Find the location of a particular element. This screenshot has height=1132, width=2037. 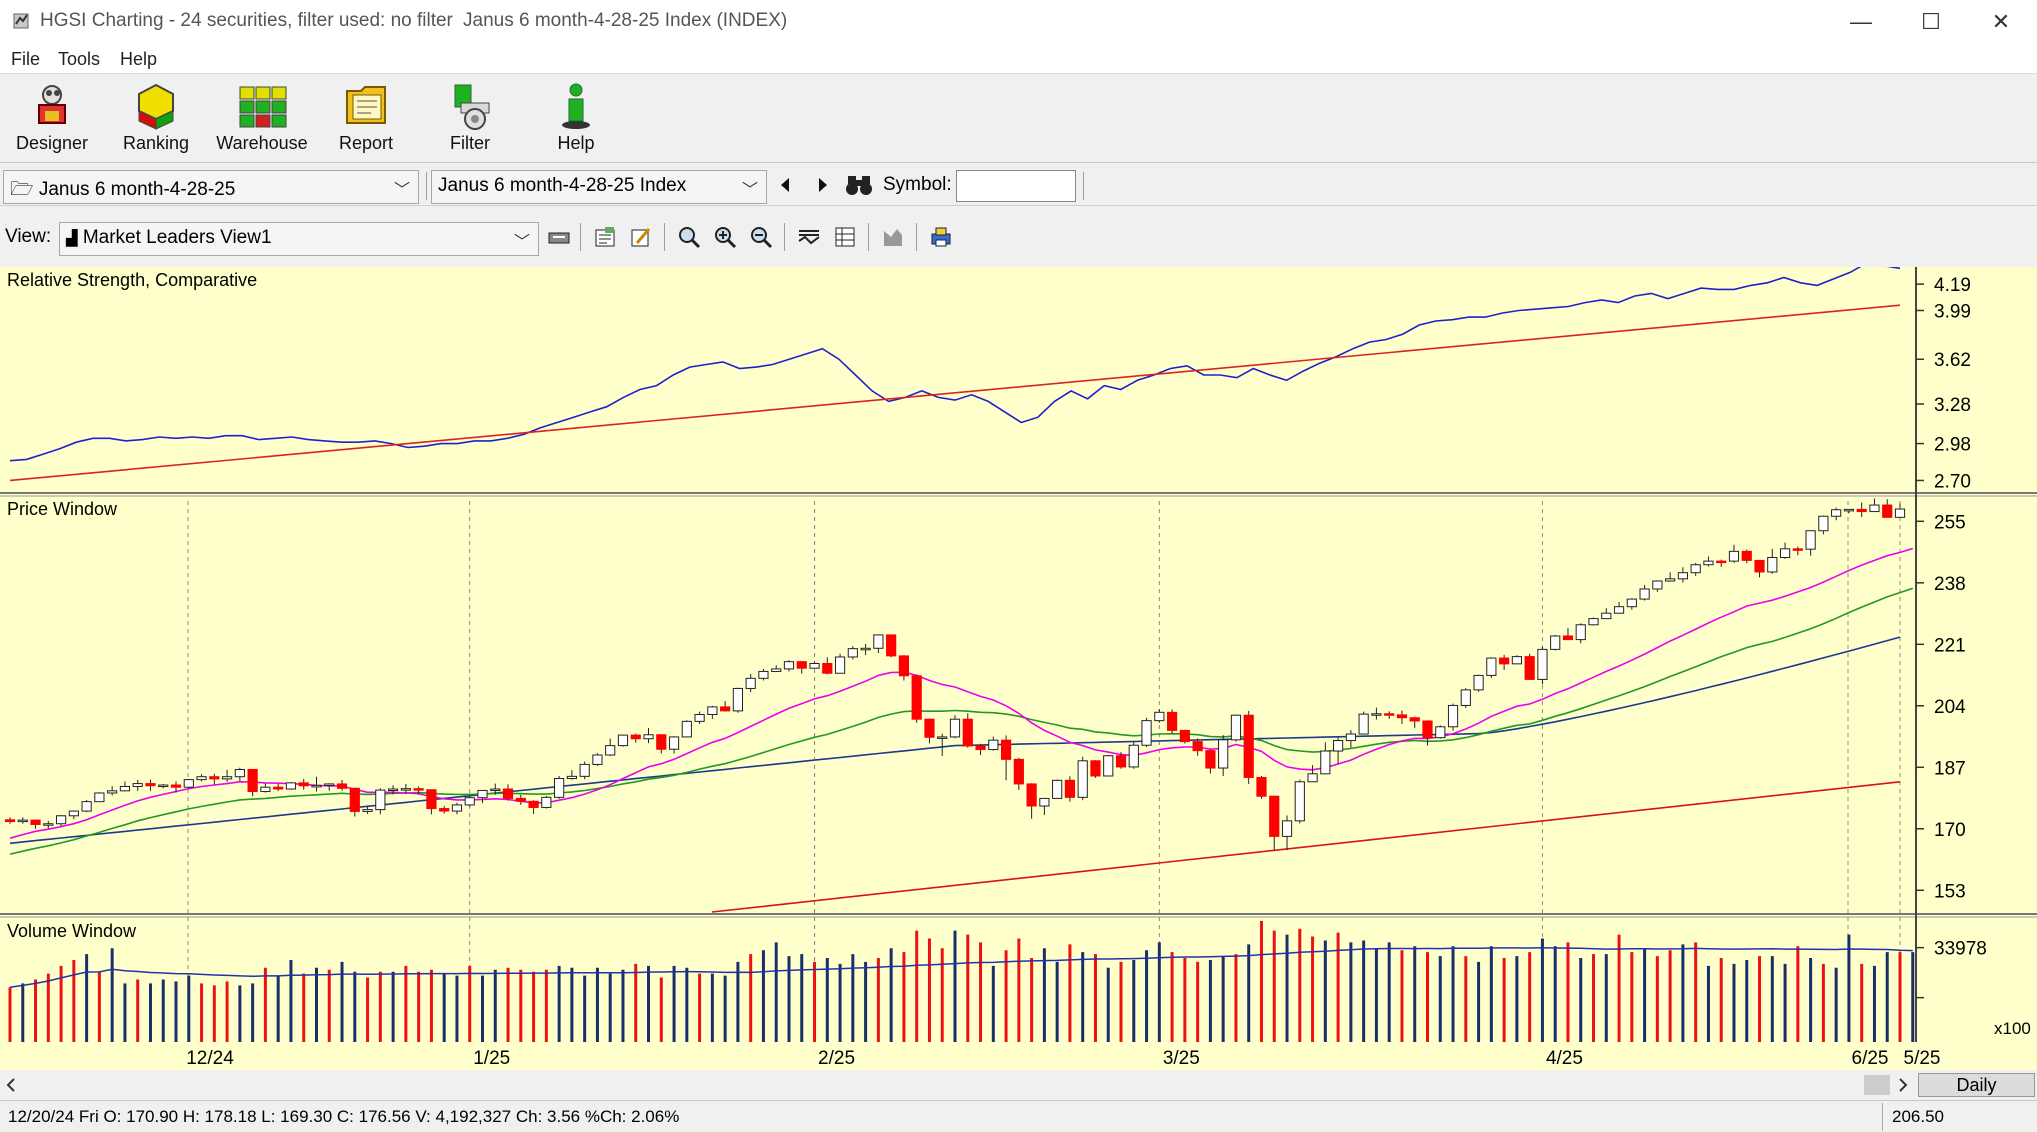

security-select: Janus 6 month-4-28-25 Index ﹀ is located at coordinates (599, 187).